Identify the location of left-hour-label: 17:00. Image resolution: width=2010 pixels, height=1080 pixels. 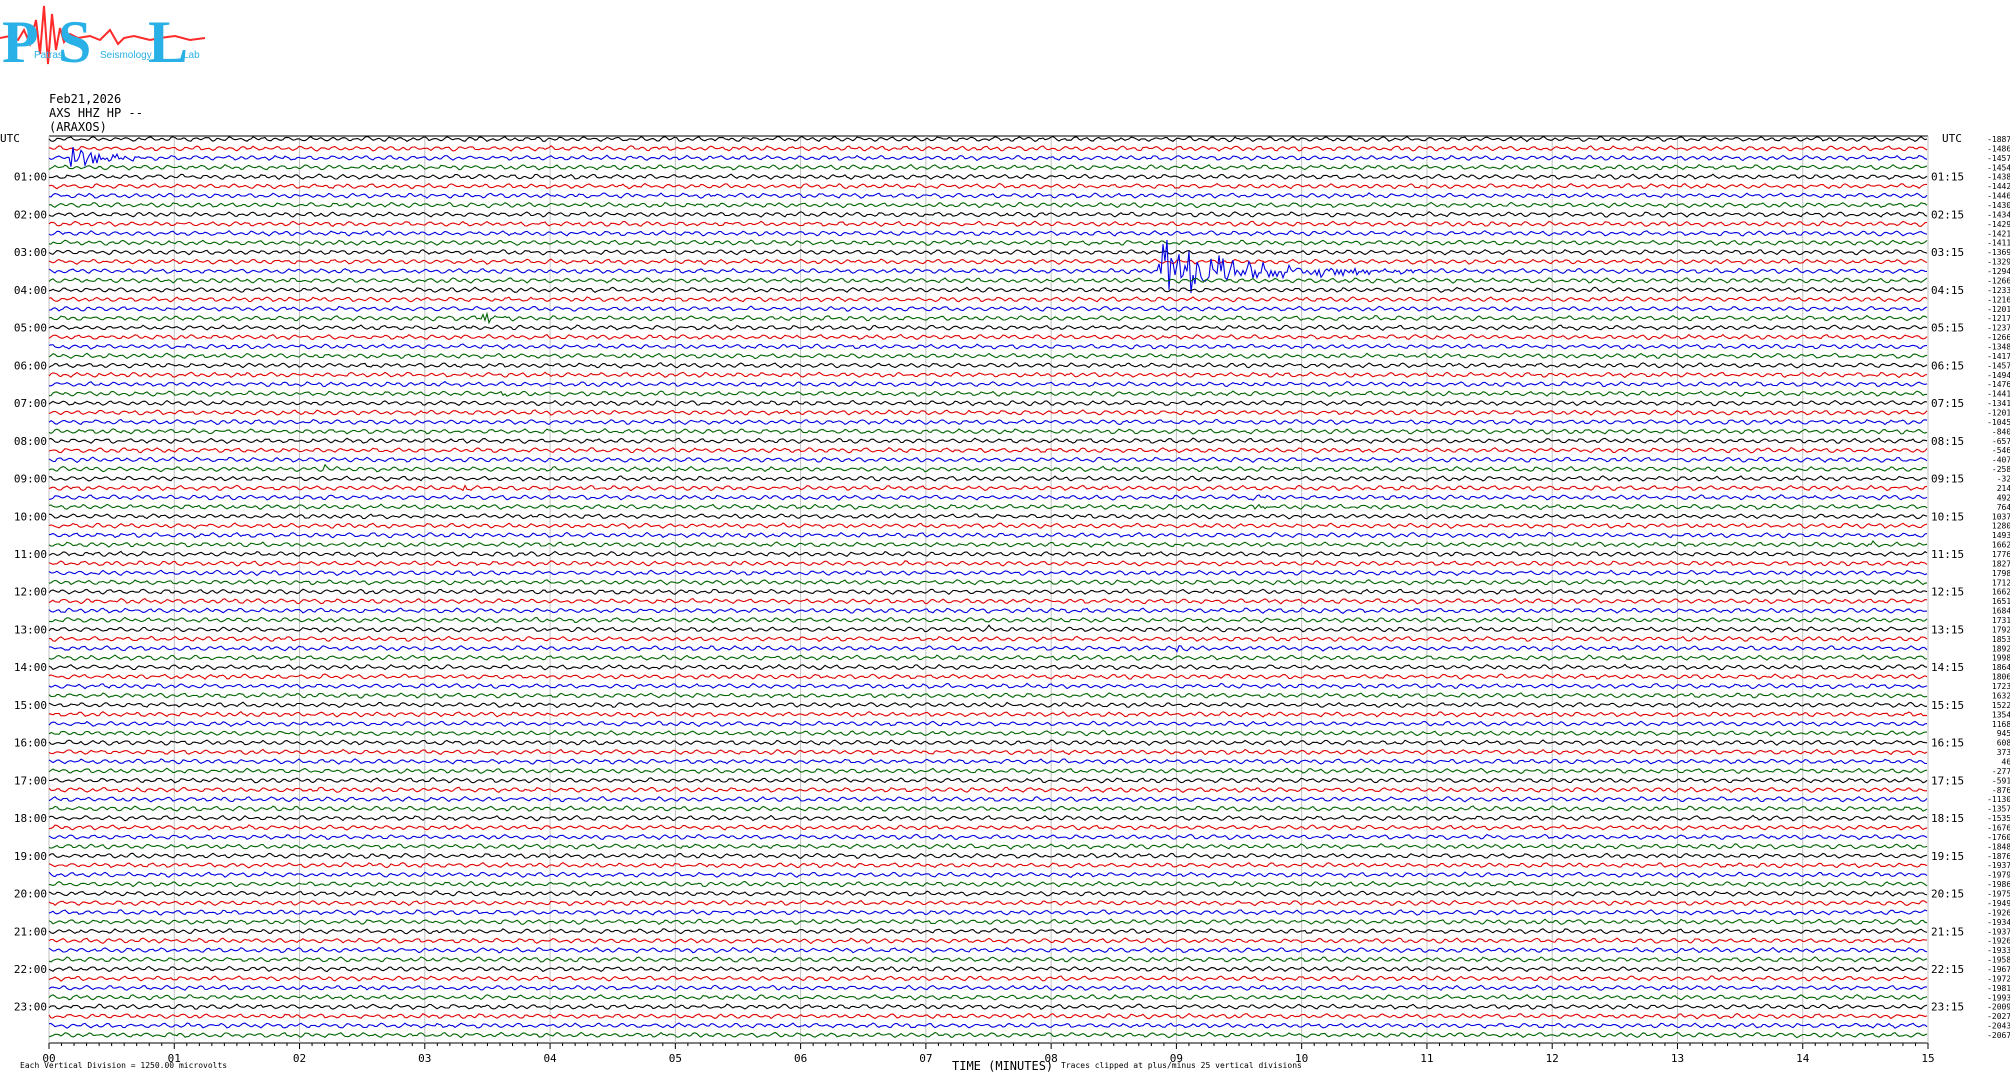
(30, 780).